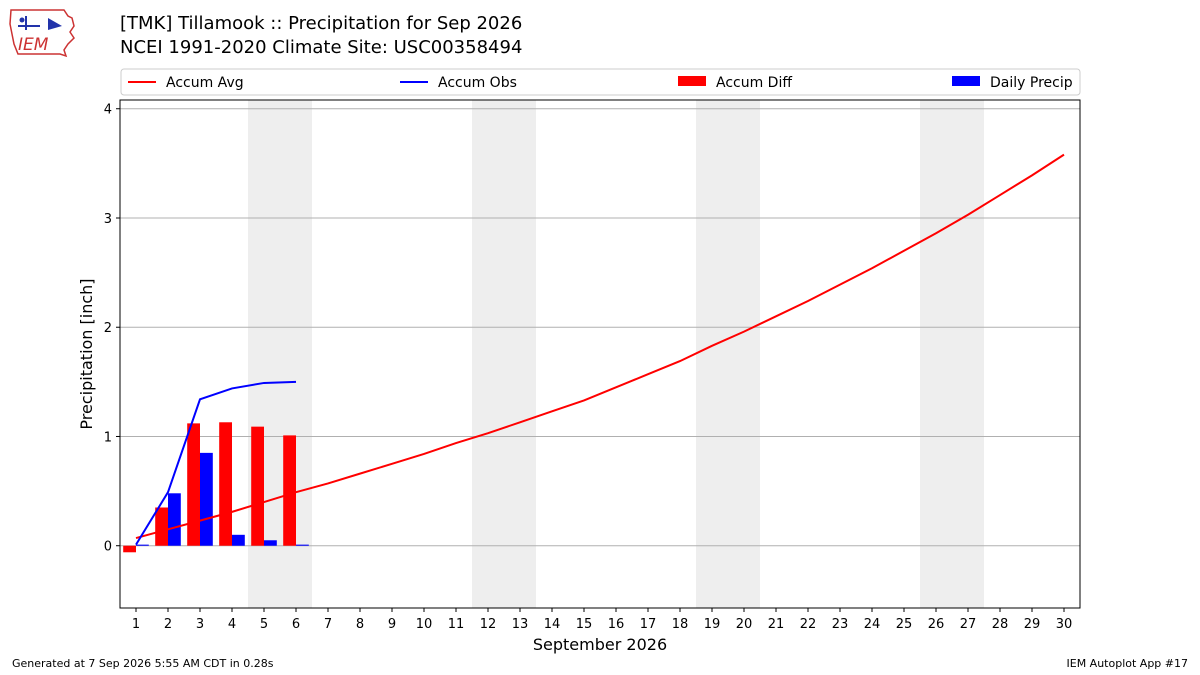 The height and width of the screenshot is (675, 1200). What do you see at coordinates (328, 624) in the screenshot?
I see `x-tick-label: 7` at bounding box center [328, 624].